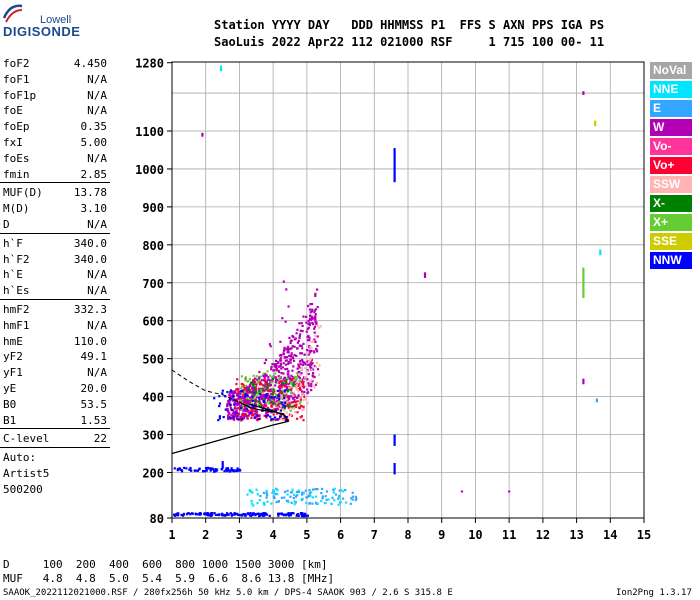 The height and width of the screenshot is (600, 700). I want to click on footer-version: Ion2Png 1.3.17, so click(654, 593).